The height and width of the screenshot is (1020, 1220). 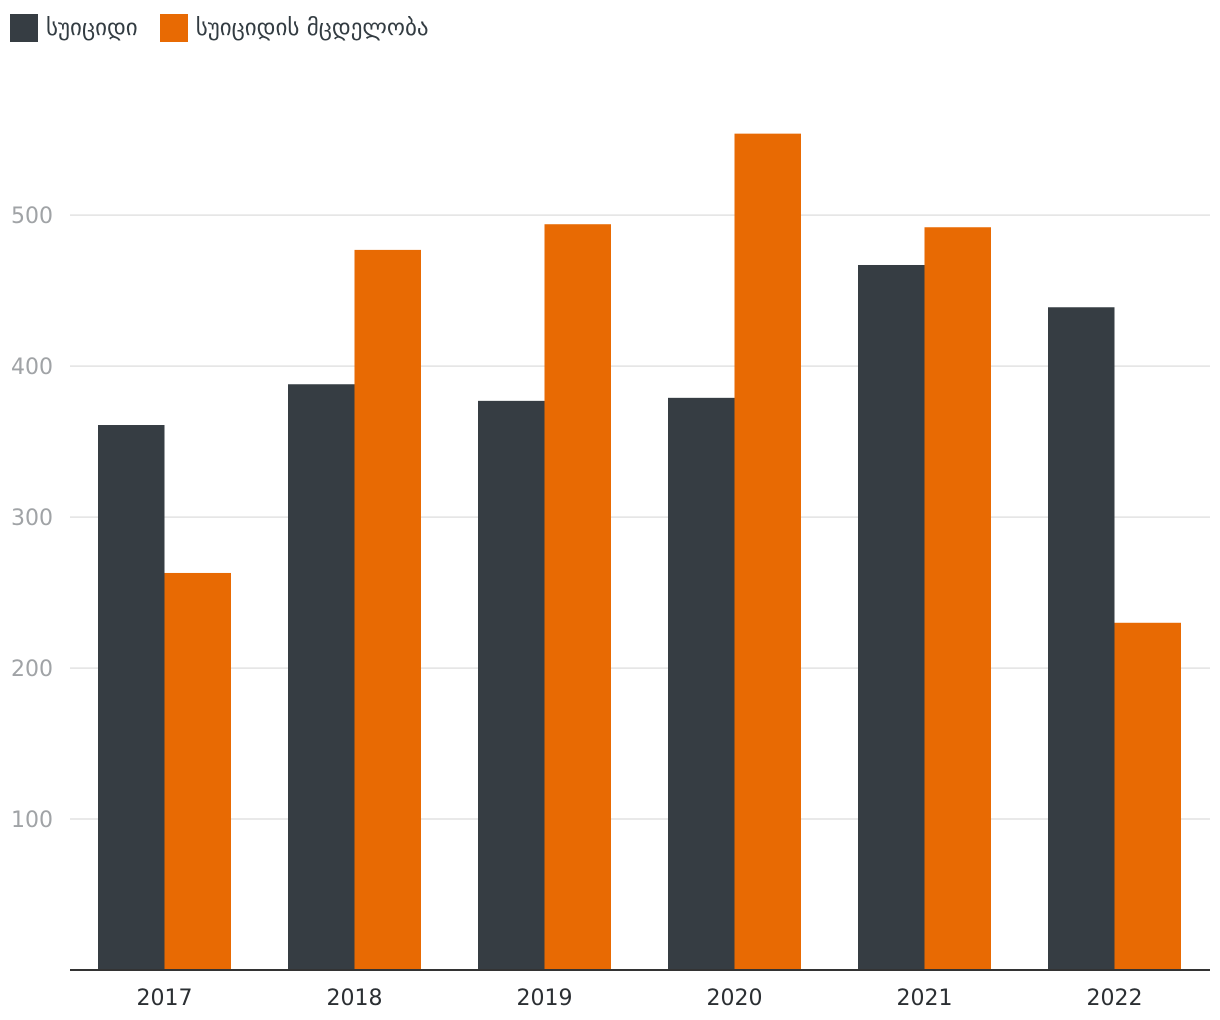 I want to click on x-tick-label-2017: 2017, so click(x=165, y=998).